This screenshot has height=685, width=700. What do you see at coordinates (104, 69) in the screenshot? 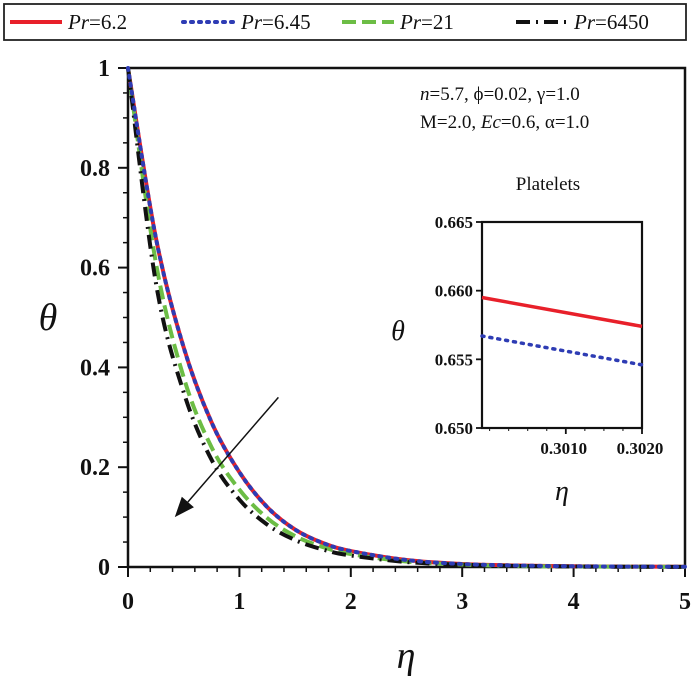
I see `y-tick-label: 1` at bounding box center [104, 69].